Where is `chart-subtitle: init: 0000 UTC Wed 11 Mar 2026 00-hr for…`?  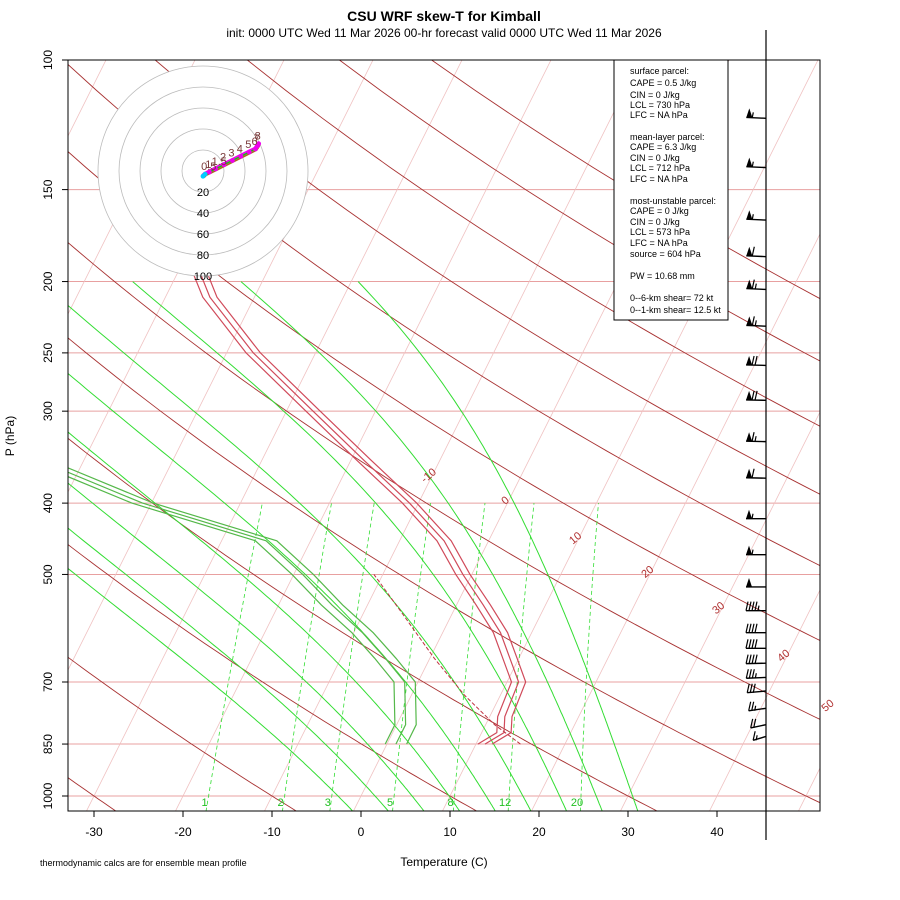
chart-subtitle: init: 0000 UTC Wed 11 Mar 2026 00-hr for… is located at coordinates (444, 33).